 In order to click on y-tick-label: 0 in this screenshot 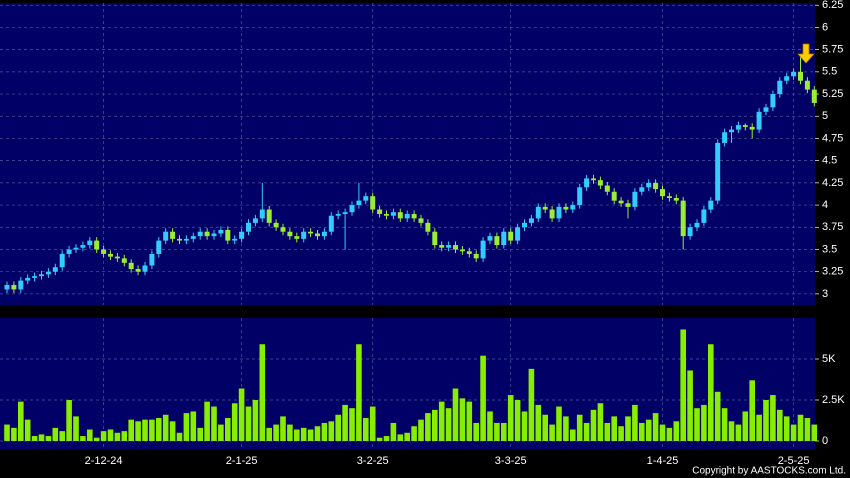, I will do `click(825, 441)`.